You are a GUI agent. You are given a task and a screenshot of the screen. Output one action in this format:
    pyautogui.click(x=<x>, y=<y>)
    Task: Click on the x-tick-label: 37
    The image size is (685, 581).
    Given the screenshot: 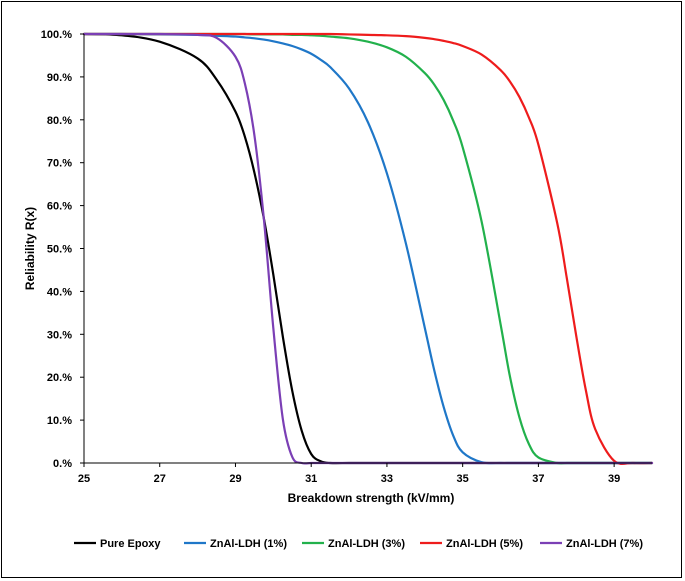 What is the action you would take?
    pyautogui.click(x=538, y=479)
    